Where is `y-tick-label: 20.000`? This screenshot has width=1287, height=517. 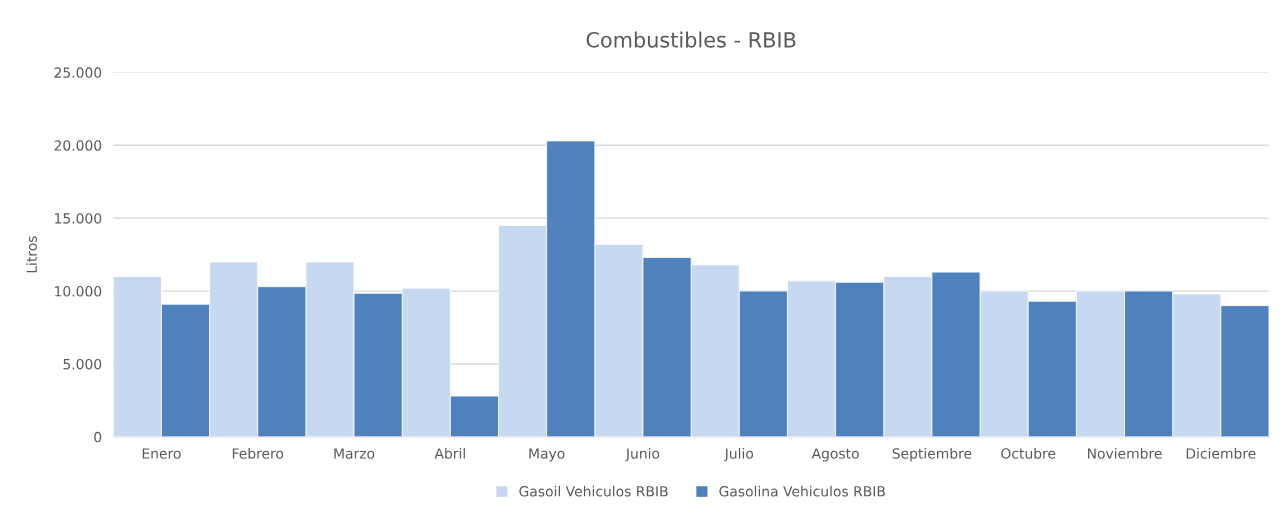 y-tick-label: 20.000 is located at coordinates (78, 145).